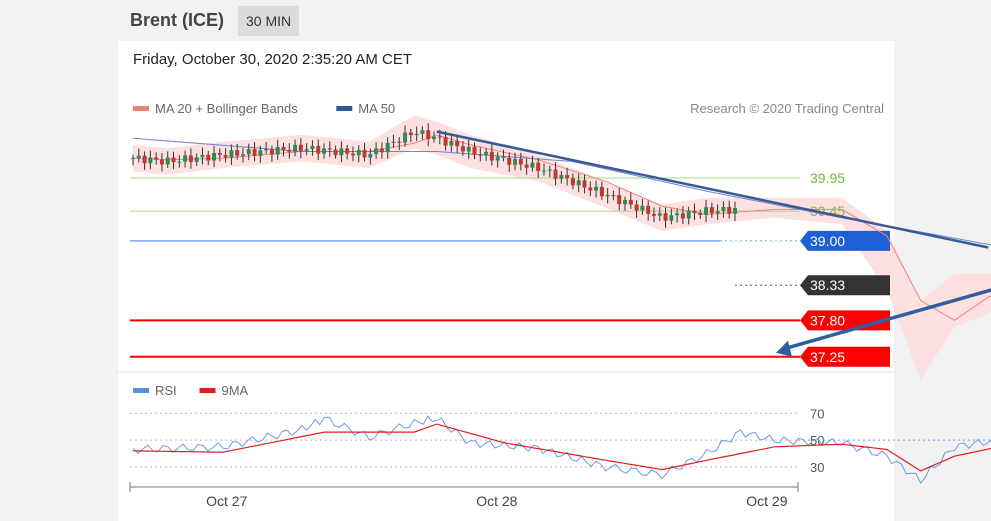  Describe the element at coordinates (226, 108) in the screenshot. I see `legend-label: MA 20 + Bollinger Bands` at that location.